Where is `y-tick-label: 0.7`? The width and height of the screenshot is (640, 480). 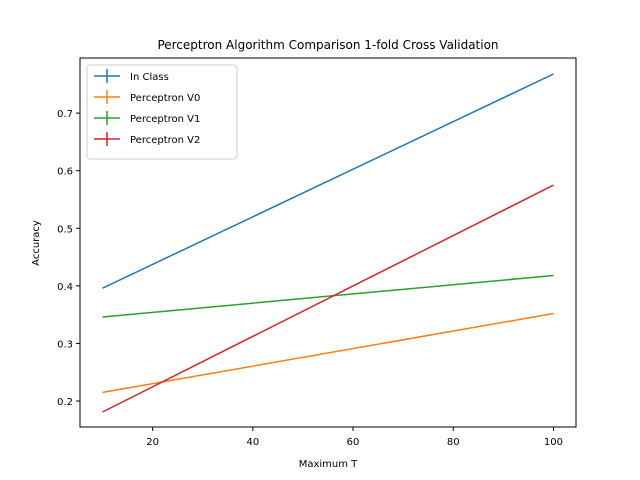
y-tick-label: 0.7 is located at coordinates (65, 114).